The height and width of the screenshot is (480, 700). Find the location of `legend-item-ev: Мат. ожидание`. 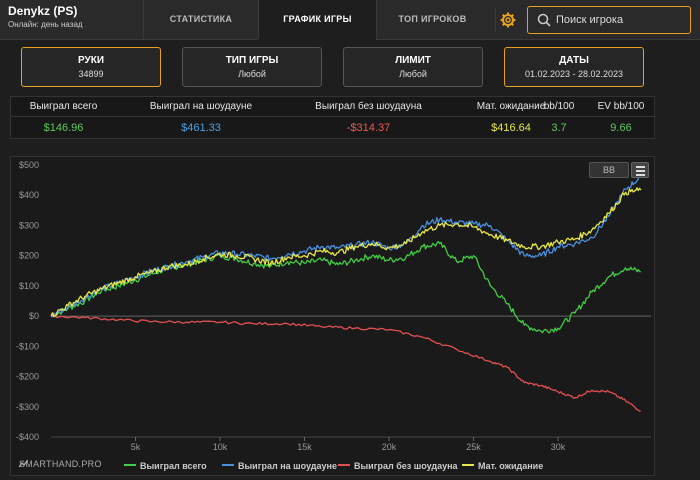

legend-item-ev: Мат. ожидание is located at coordinates (502, 466).